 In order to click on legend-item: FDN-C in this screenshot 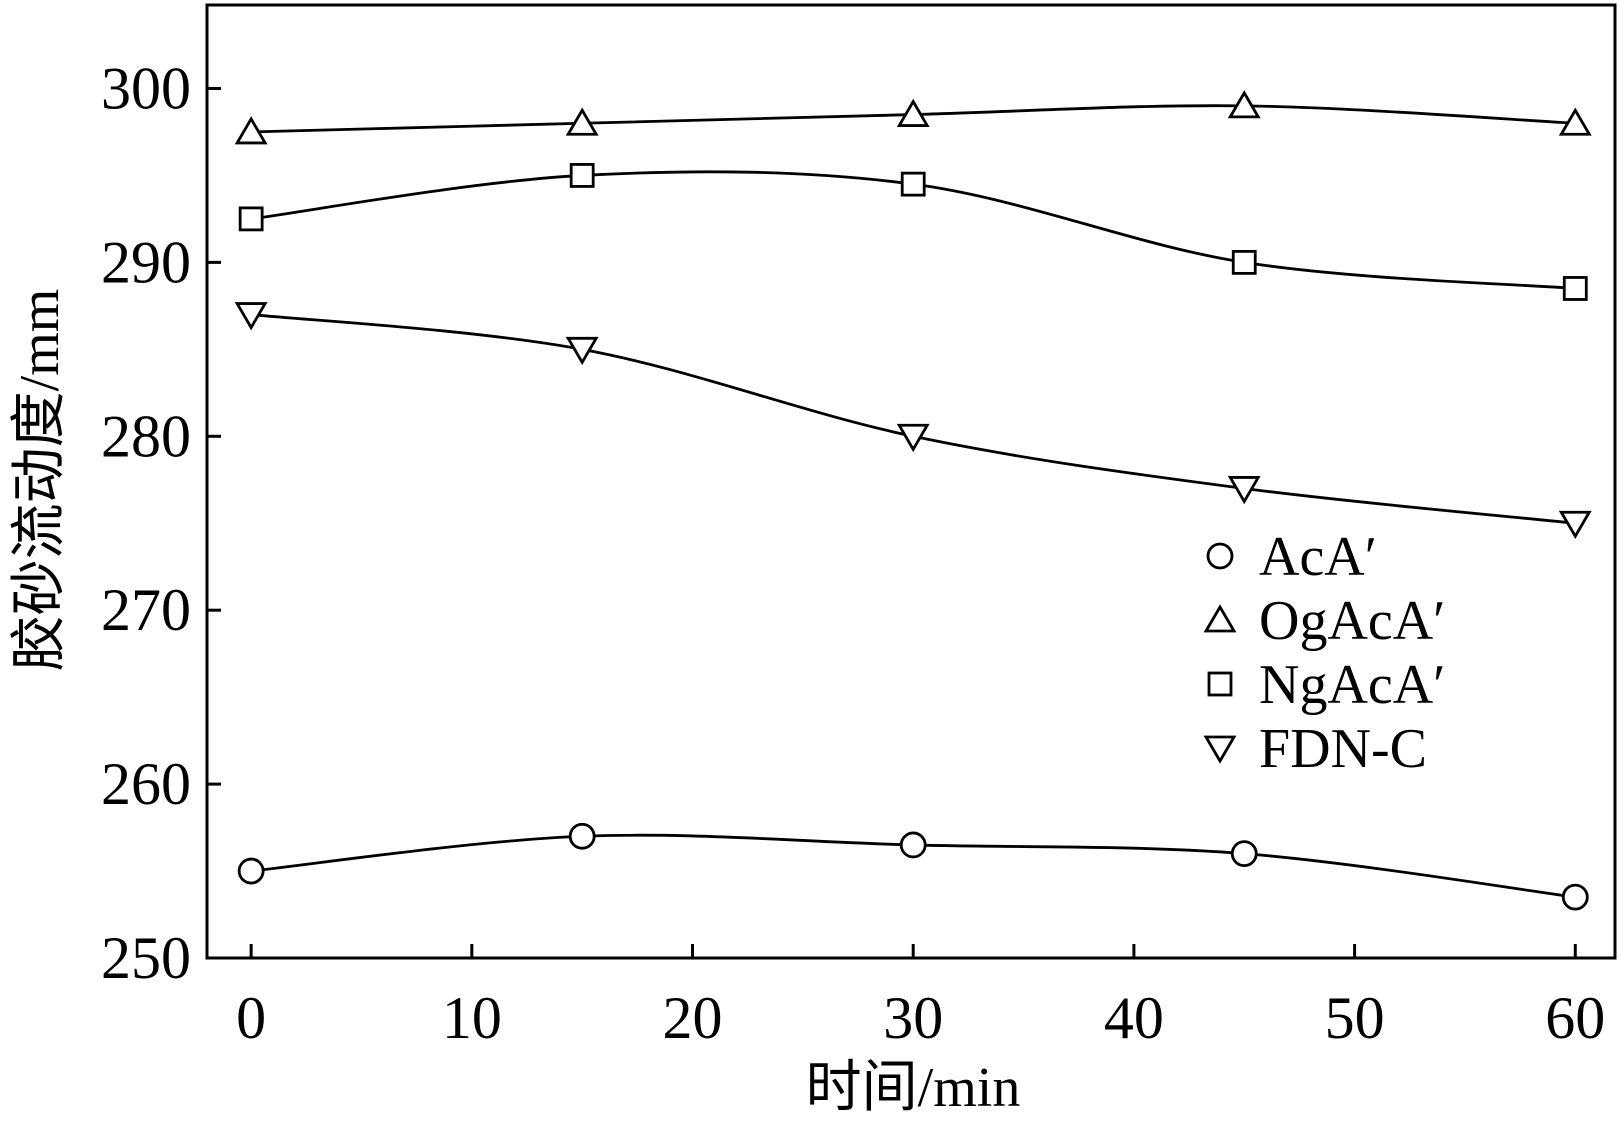, I will do `click(1315, 749)`.